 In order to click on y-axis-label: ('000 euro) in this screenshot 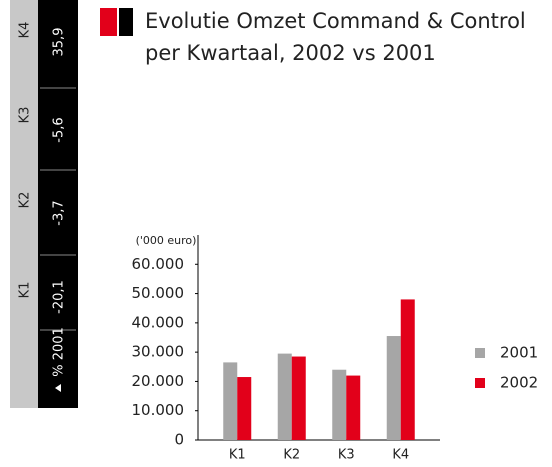, I will do `click(166, 240)`.